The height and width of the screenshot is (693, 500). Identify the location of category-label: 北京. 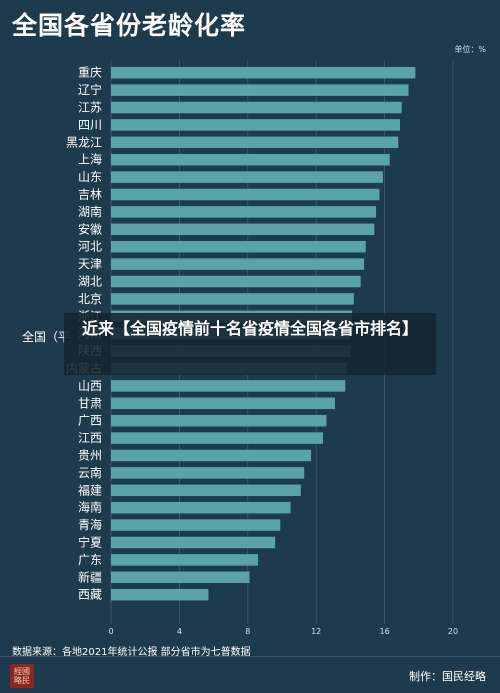
(90, 299).